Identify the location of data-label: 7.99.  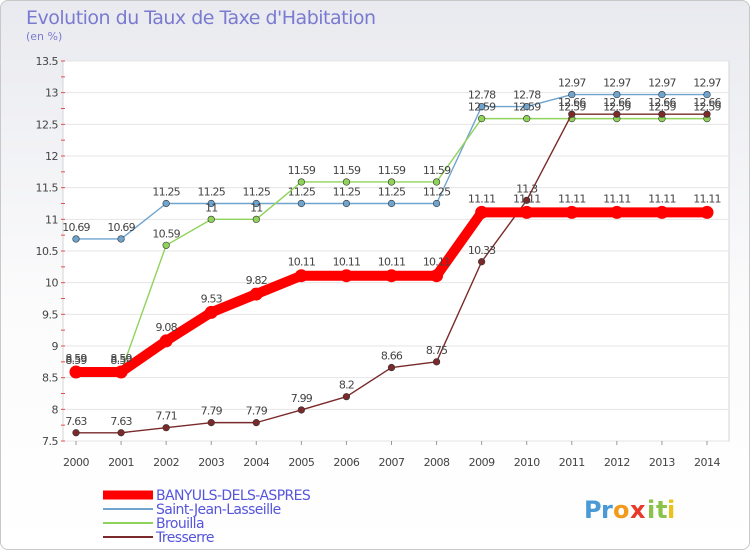
(302, 398).